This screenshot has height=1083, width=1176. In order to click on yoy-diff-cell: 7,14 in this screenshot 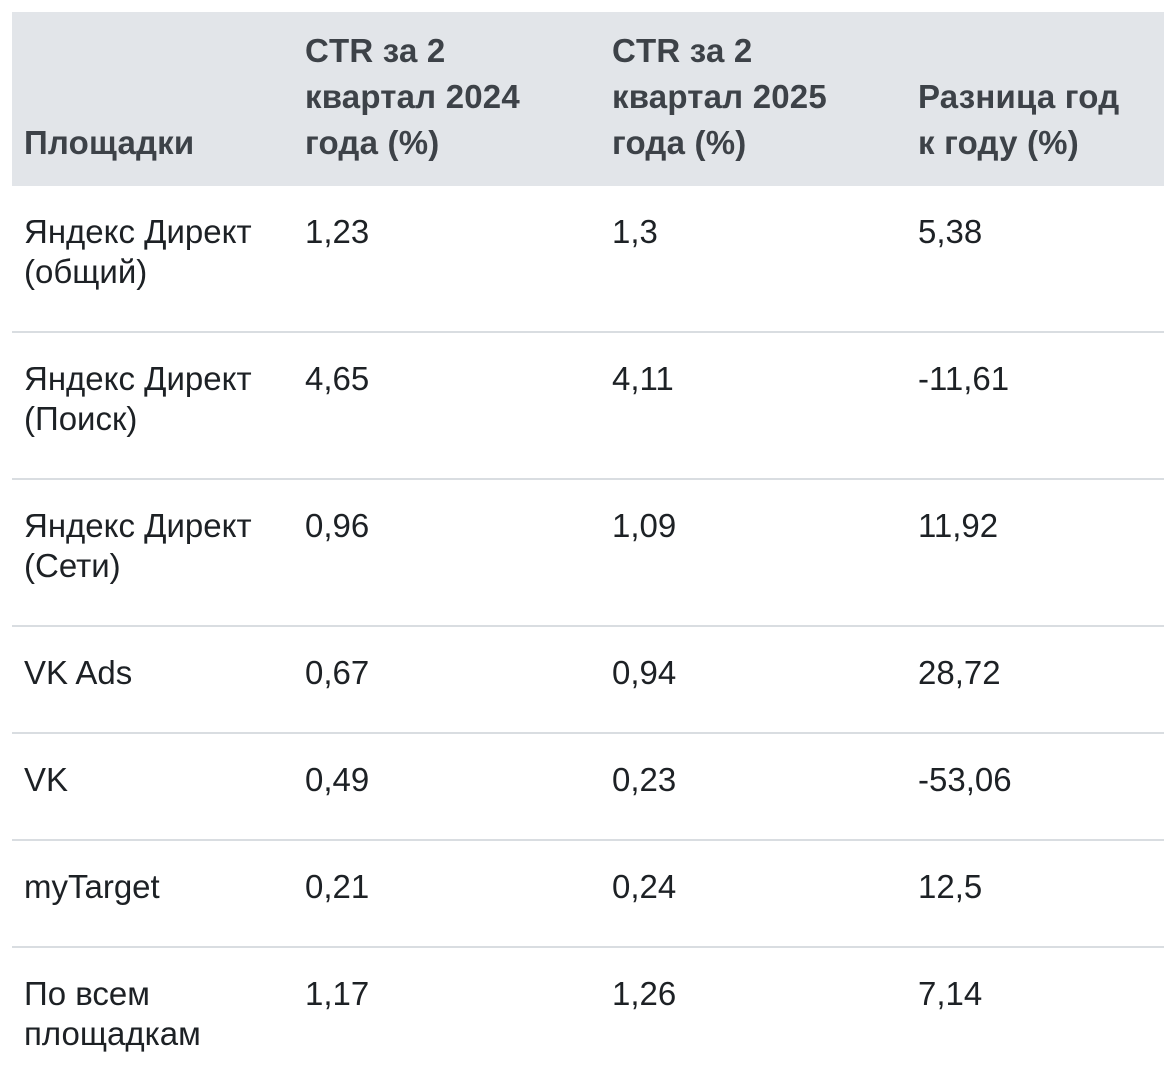, I will do `click(950, 993)`.